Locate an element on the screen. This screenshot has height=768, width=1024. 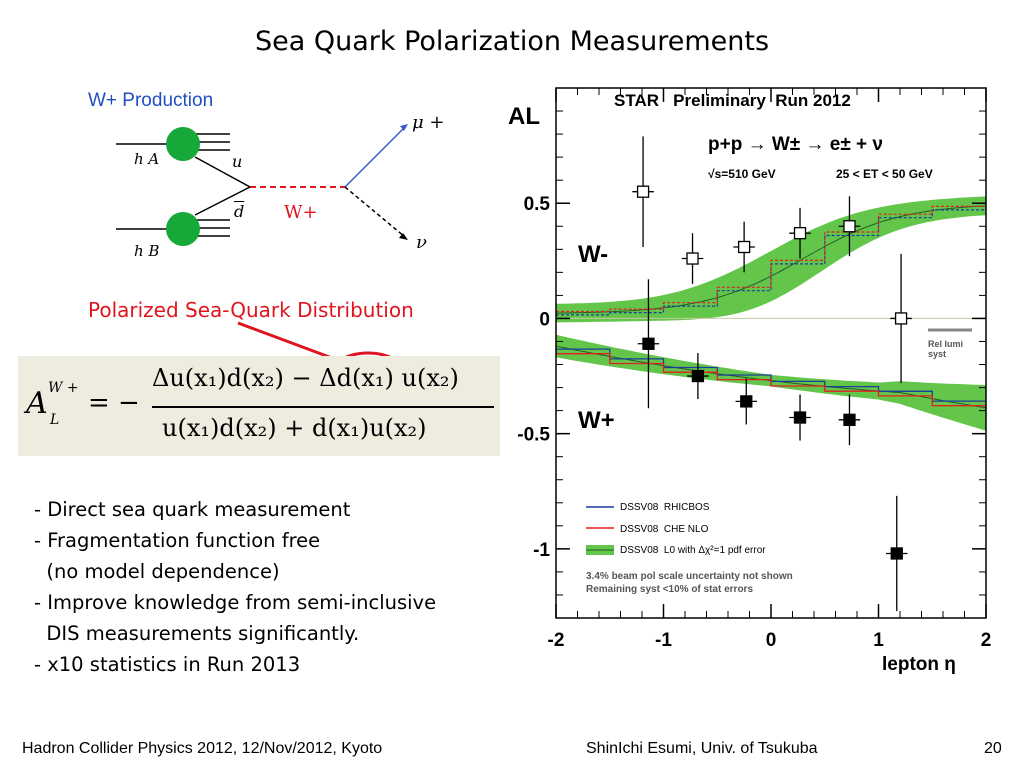
x-tick-label: 1 is located at coordinates (878, 640).